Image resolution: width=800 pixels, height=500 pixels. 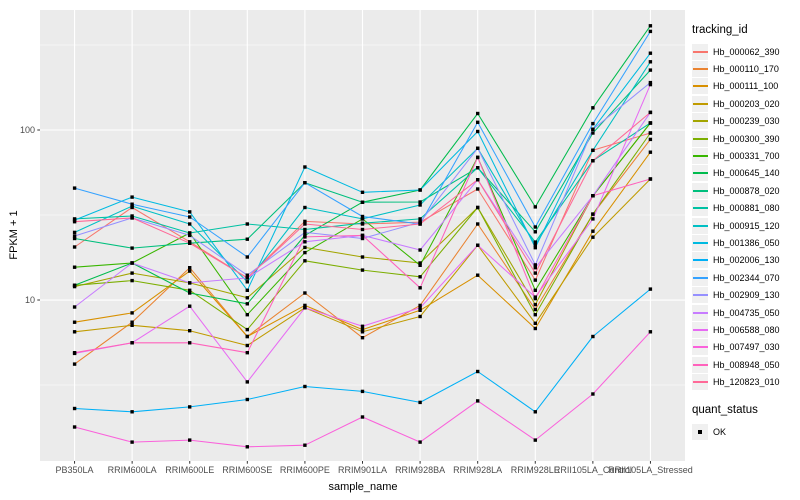 What do you see at coordinates (746, 173) in the screenshot?
I see `legend-item-label: Hb_000645_140` at bounding box center [746, 173].